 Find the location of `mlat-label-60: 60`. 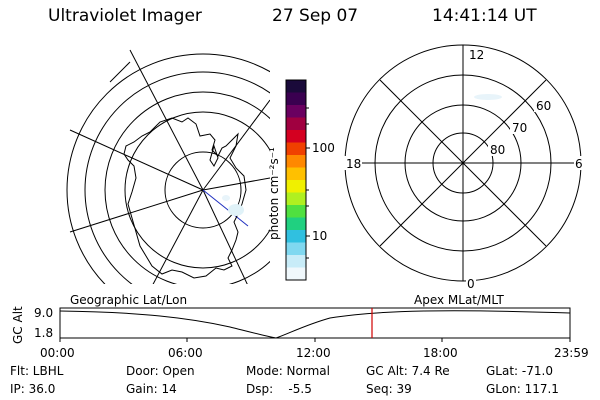

mlat-label-60: 60 is located at coordinates (543, 106).